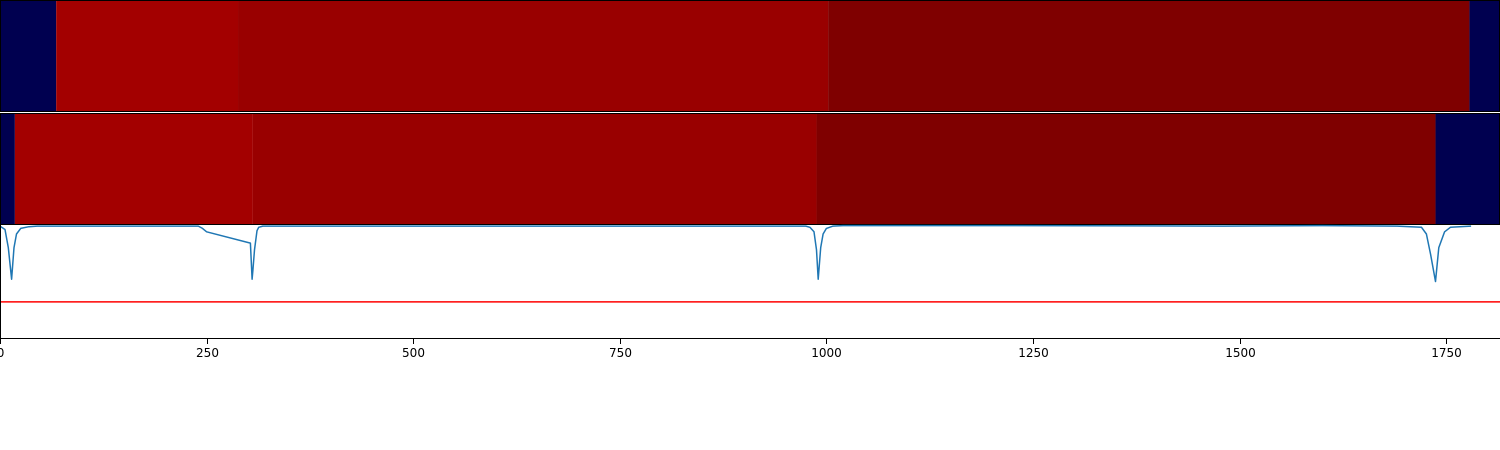  What do you see at coordinates (1033, 353) in the screenshot?
I see `x-tick-label: 1250` at bounding box center [1033, 353].